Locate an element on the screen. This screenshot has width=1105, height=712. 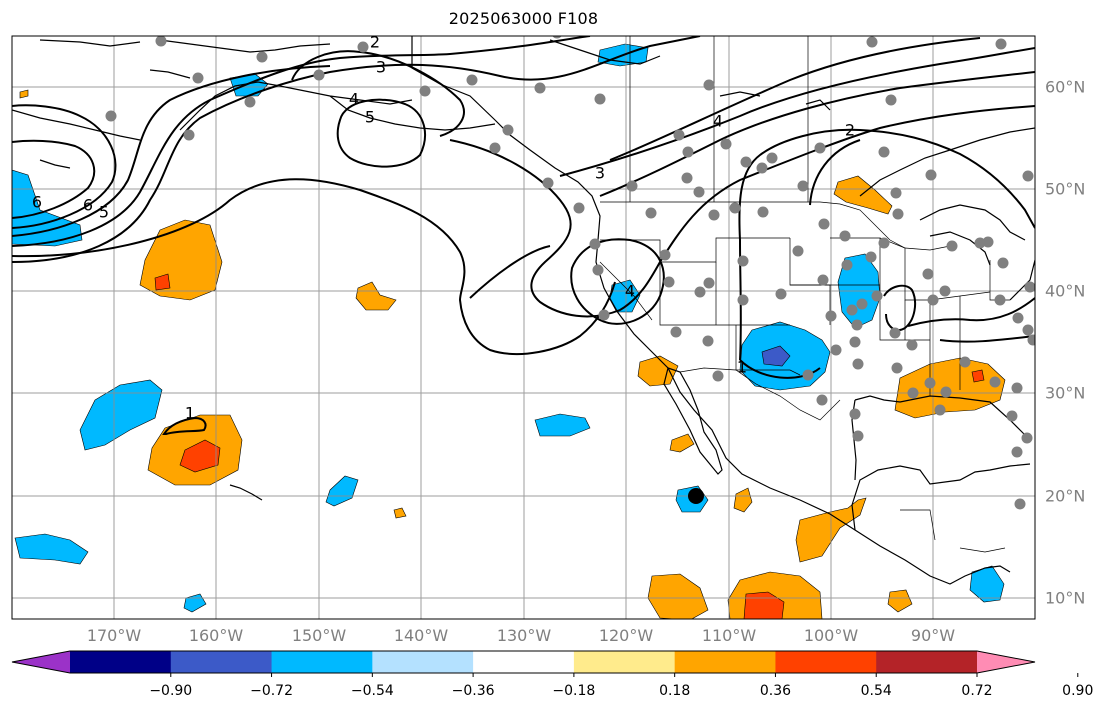
colorbar is located at coordinates (545, 663).